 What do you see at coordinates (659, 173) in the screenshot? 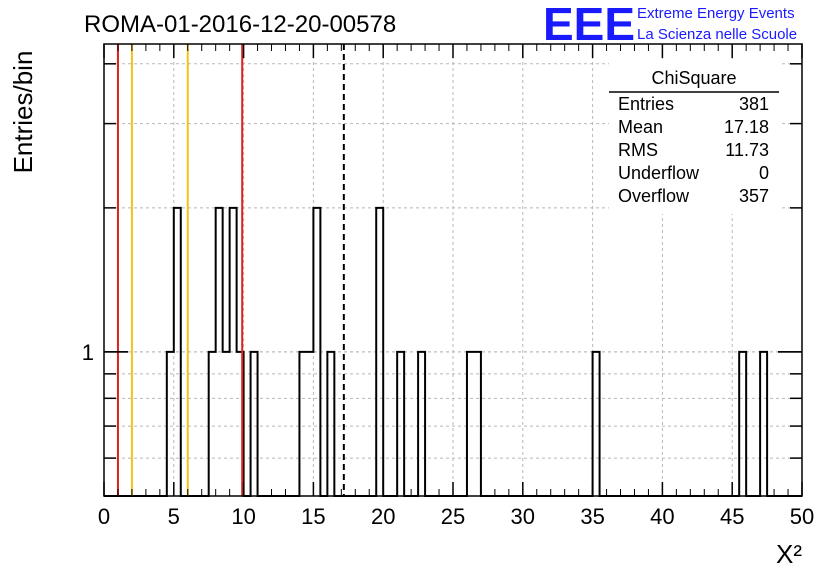
I see `stats-label-underflow: Underflow` at bounding box center [659, 173].